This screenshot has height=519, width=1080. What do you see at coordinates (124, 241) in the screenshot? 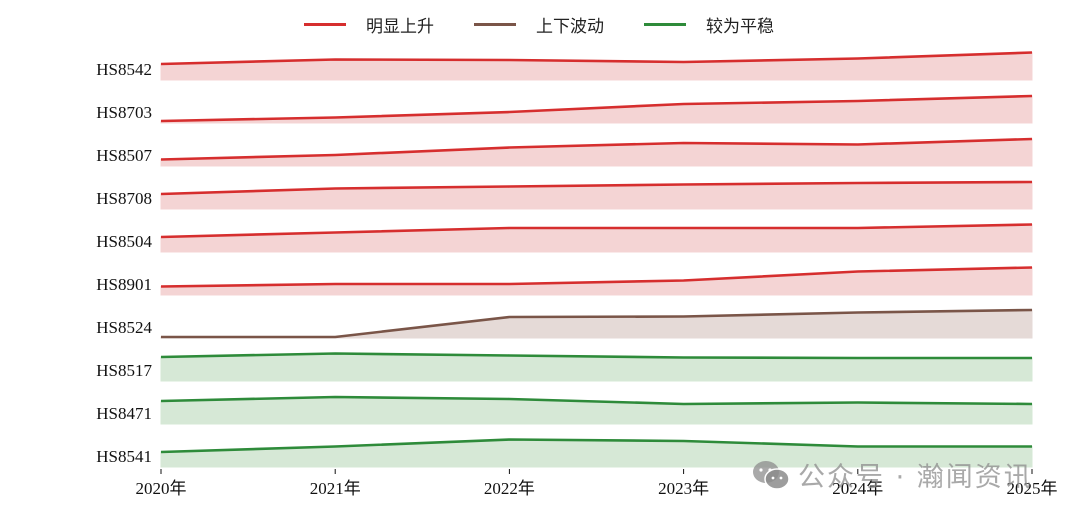
I see `row-label: HS8504` at bounding box center [124, 241].